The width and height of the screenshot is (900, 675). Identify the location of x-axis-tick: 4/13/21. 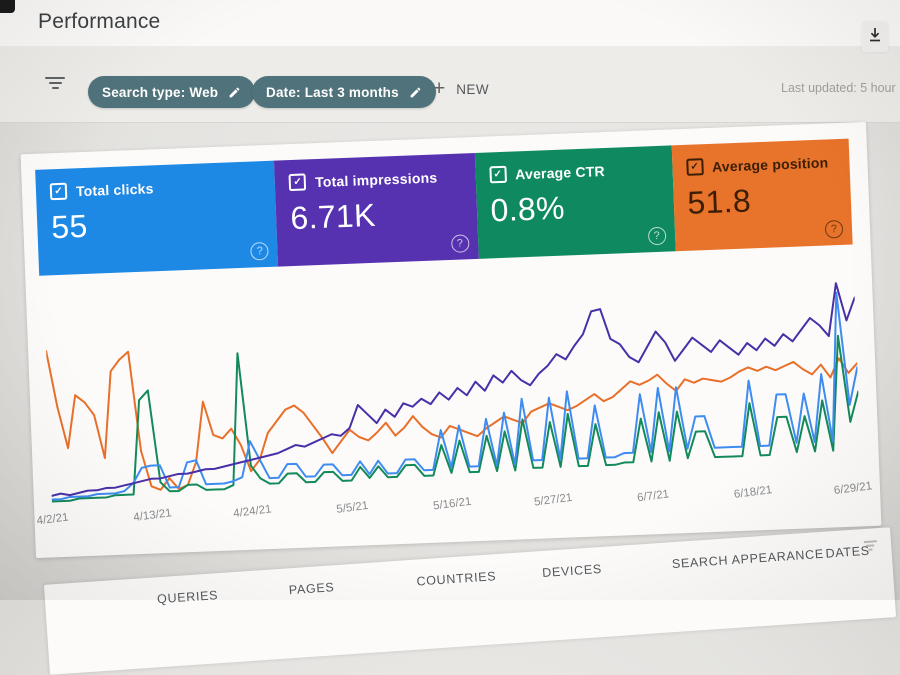
(152, 515).